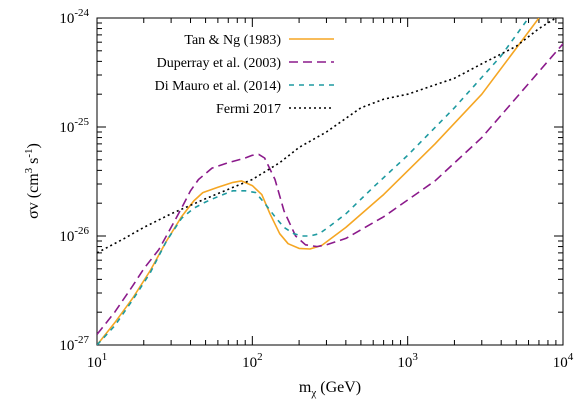  What do you see at coordinates (33, 163) in the screenshot?
I see `y-axis-label-mid: s` at bounding box center [33, 163].